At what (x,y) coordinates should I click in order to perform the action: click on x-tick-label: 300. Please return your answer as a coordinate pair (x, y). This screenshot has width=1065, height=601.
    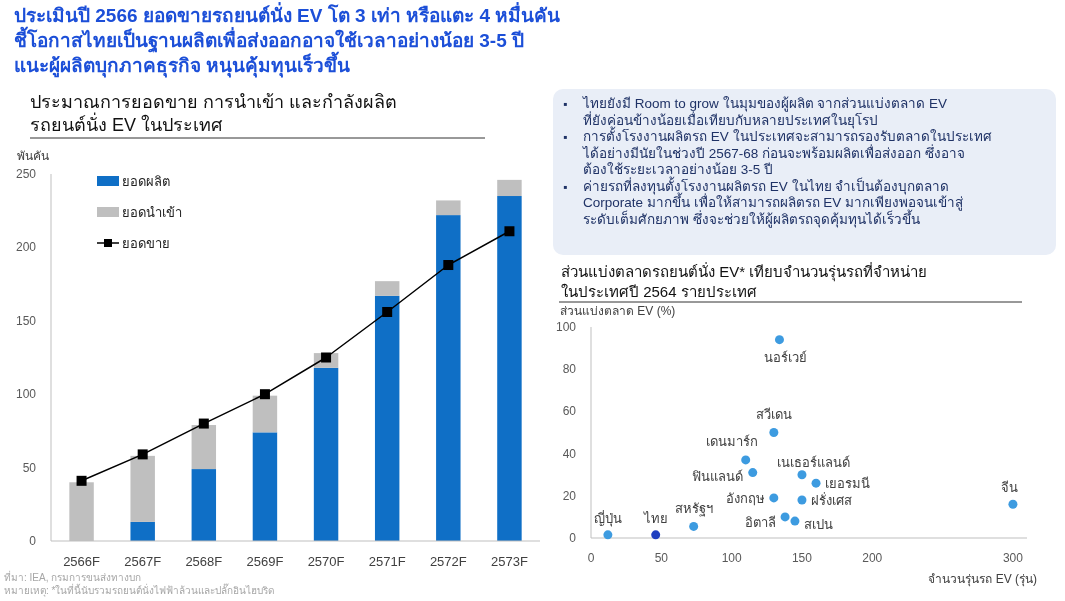
    Looking at the image, I should click on (1013, 558).